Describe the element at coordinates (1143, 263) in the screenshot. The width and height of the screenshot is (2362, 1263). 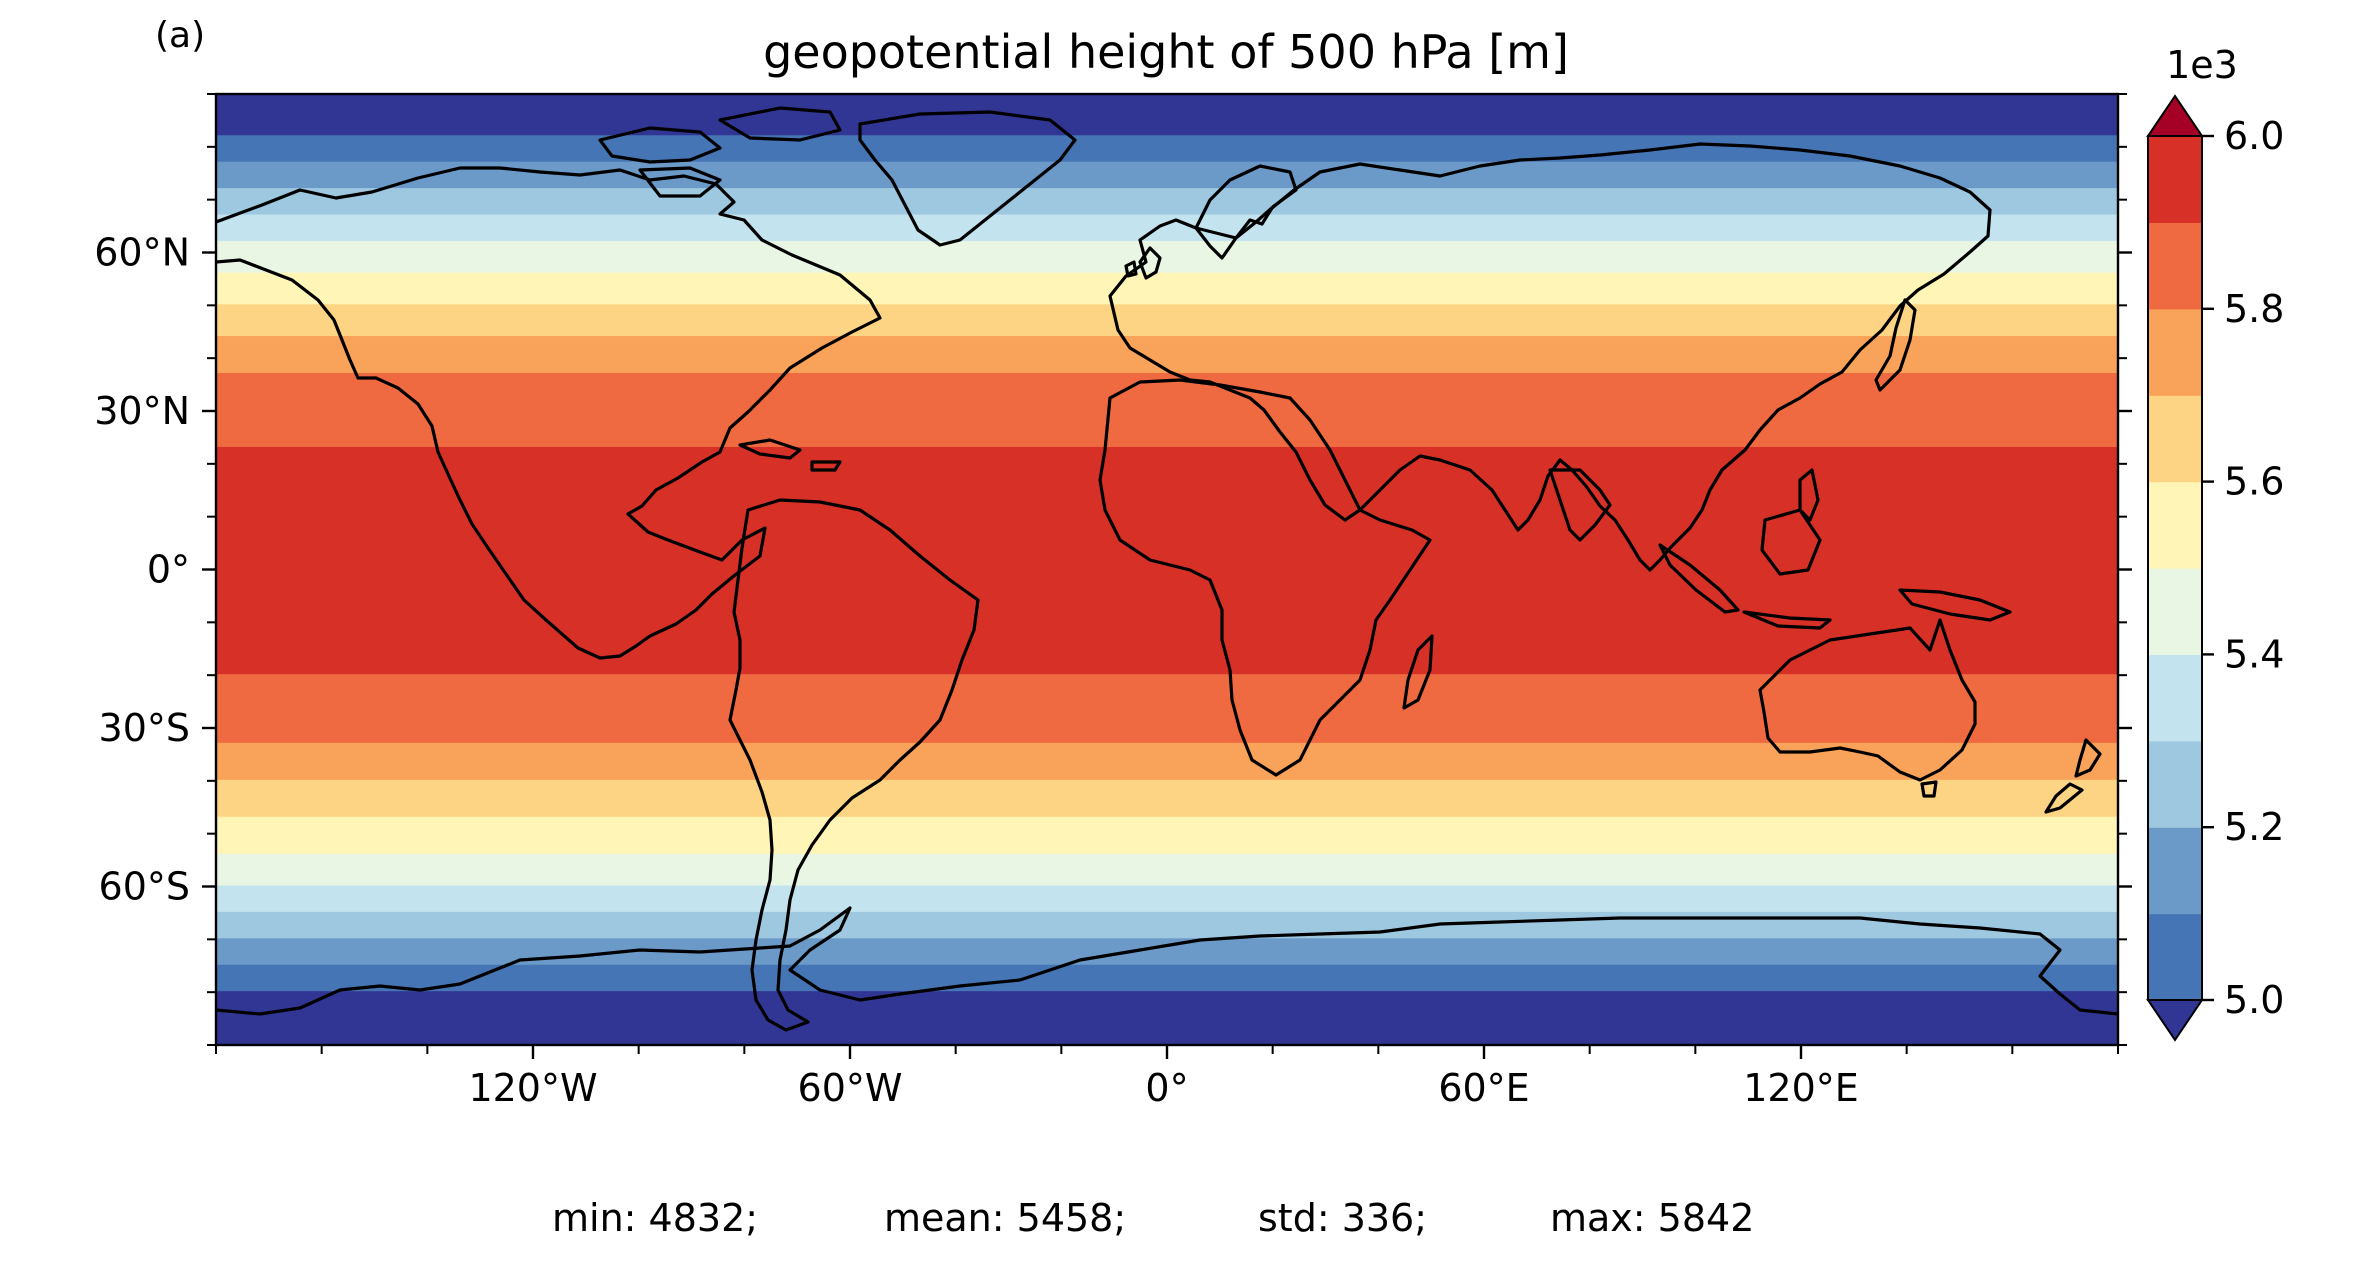
I see `coastline-british-isles` at that location.